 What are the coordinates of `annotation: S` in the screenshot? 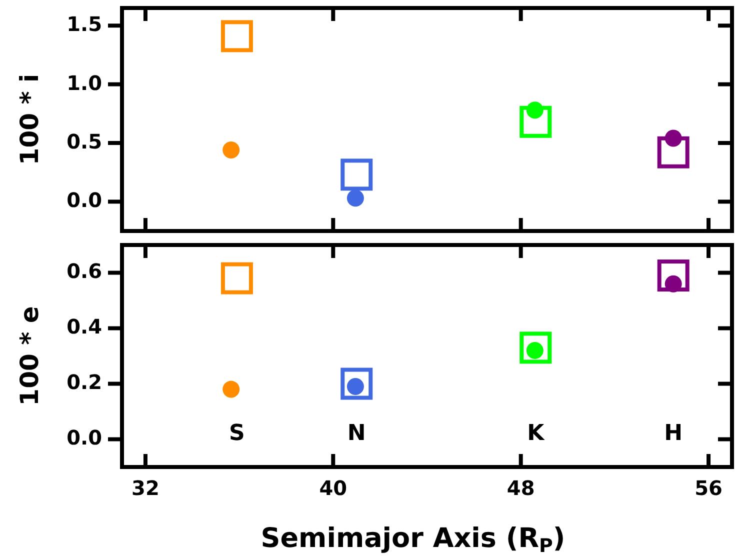 It's located at (237, 433).